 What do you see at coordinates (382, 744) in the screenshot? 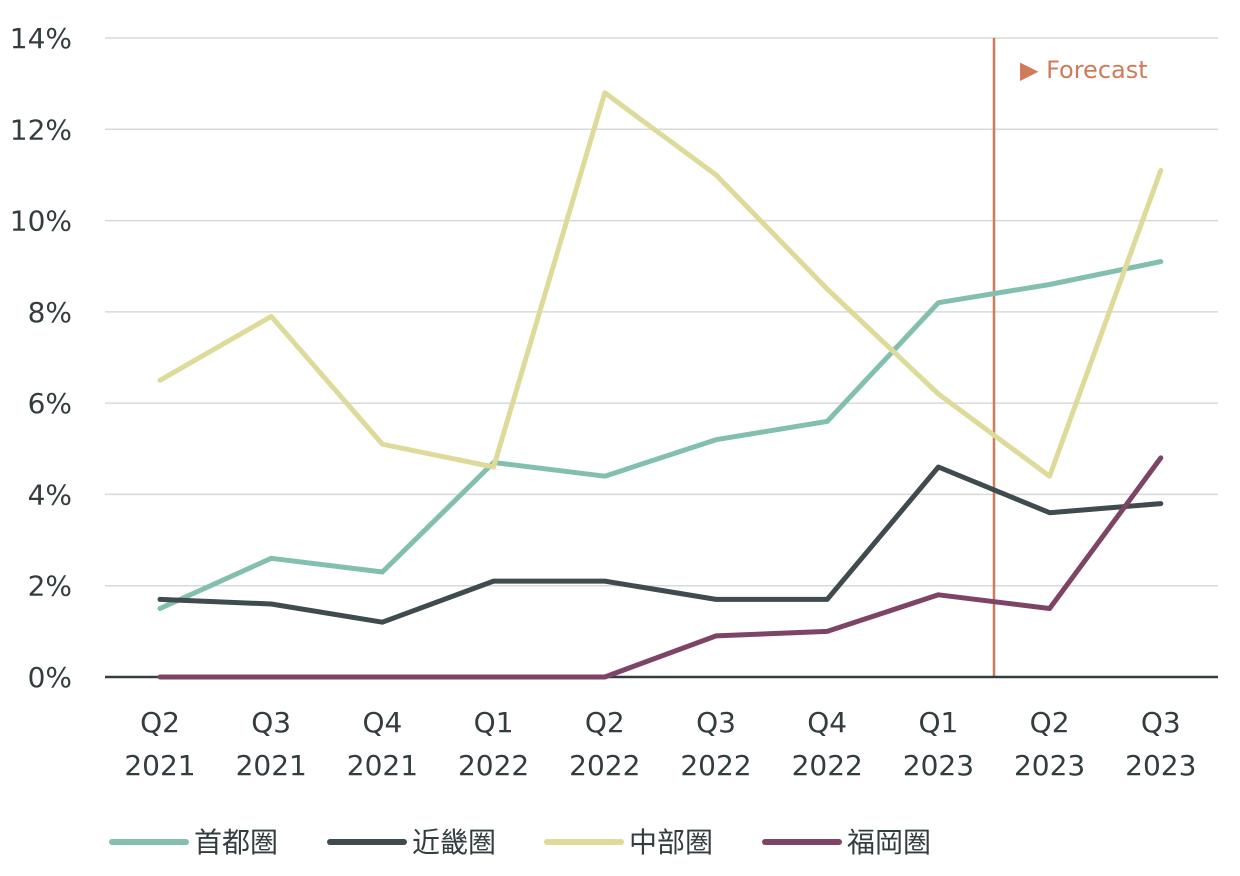
I see `x-tick-label: Q4 2021` at bounding box center [382, 744].